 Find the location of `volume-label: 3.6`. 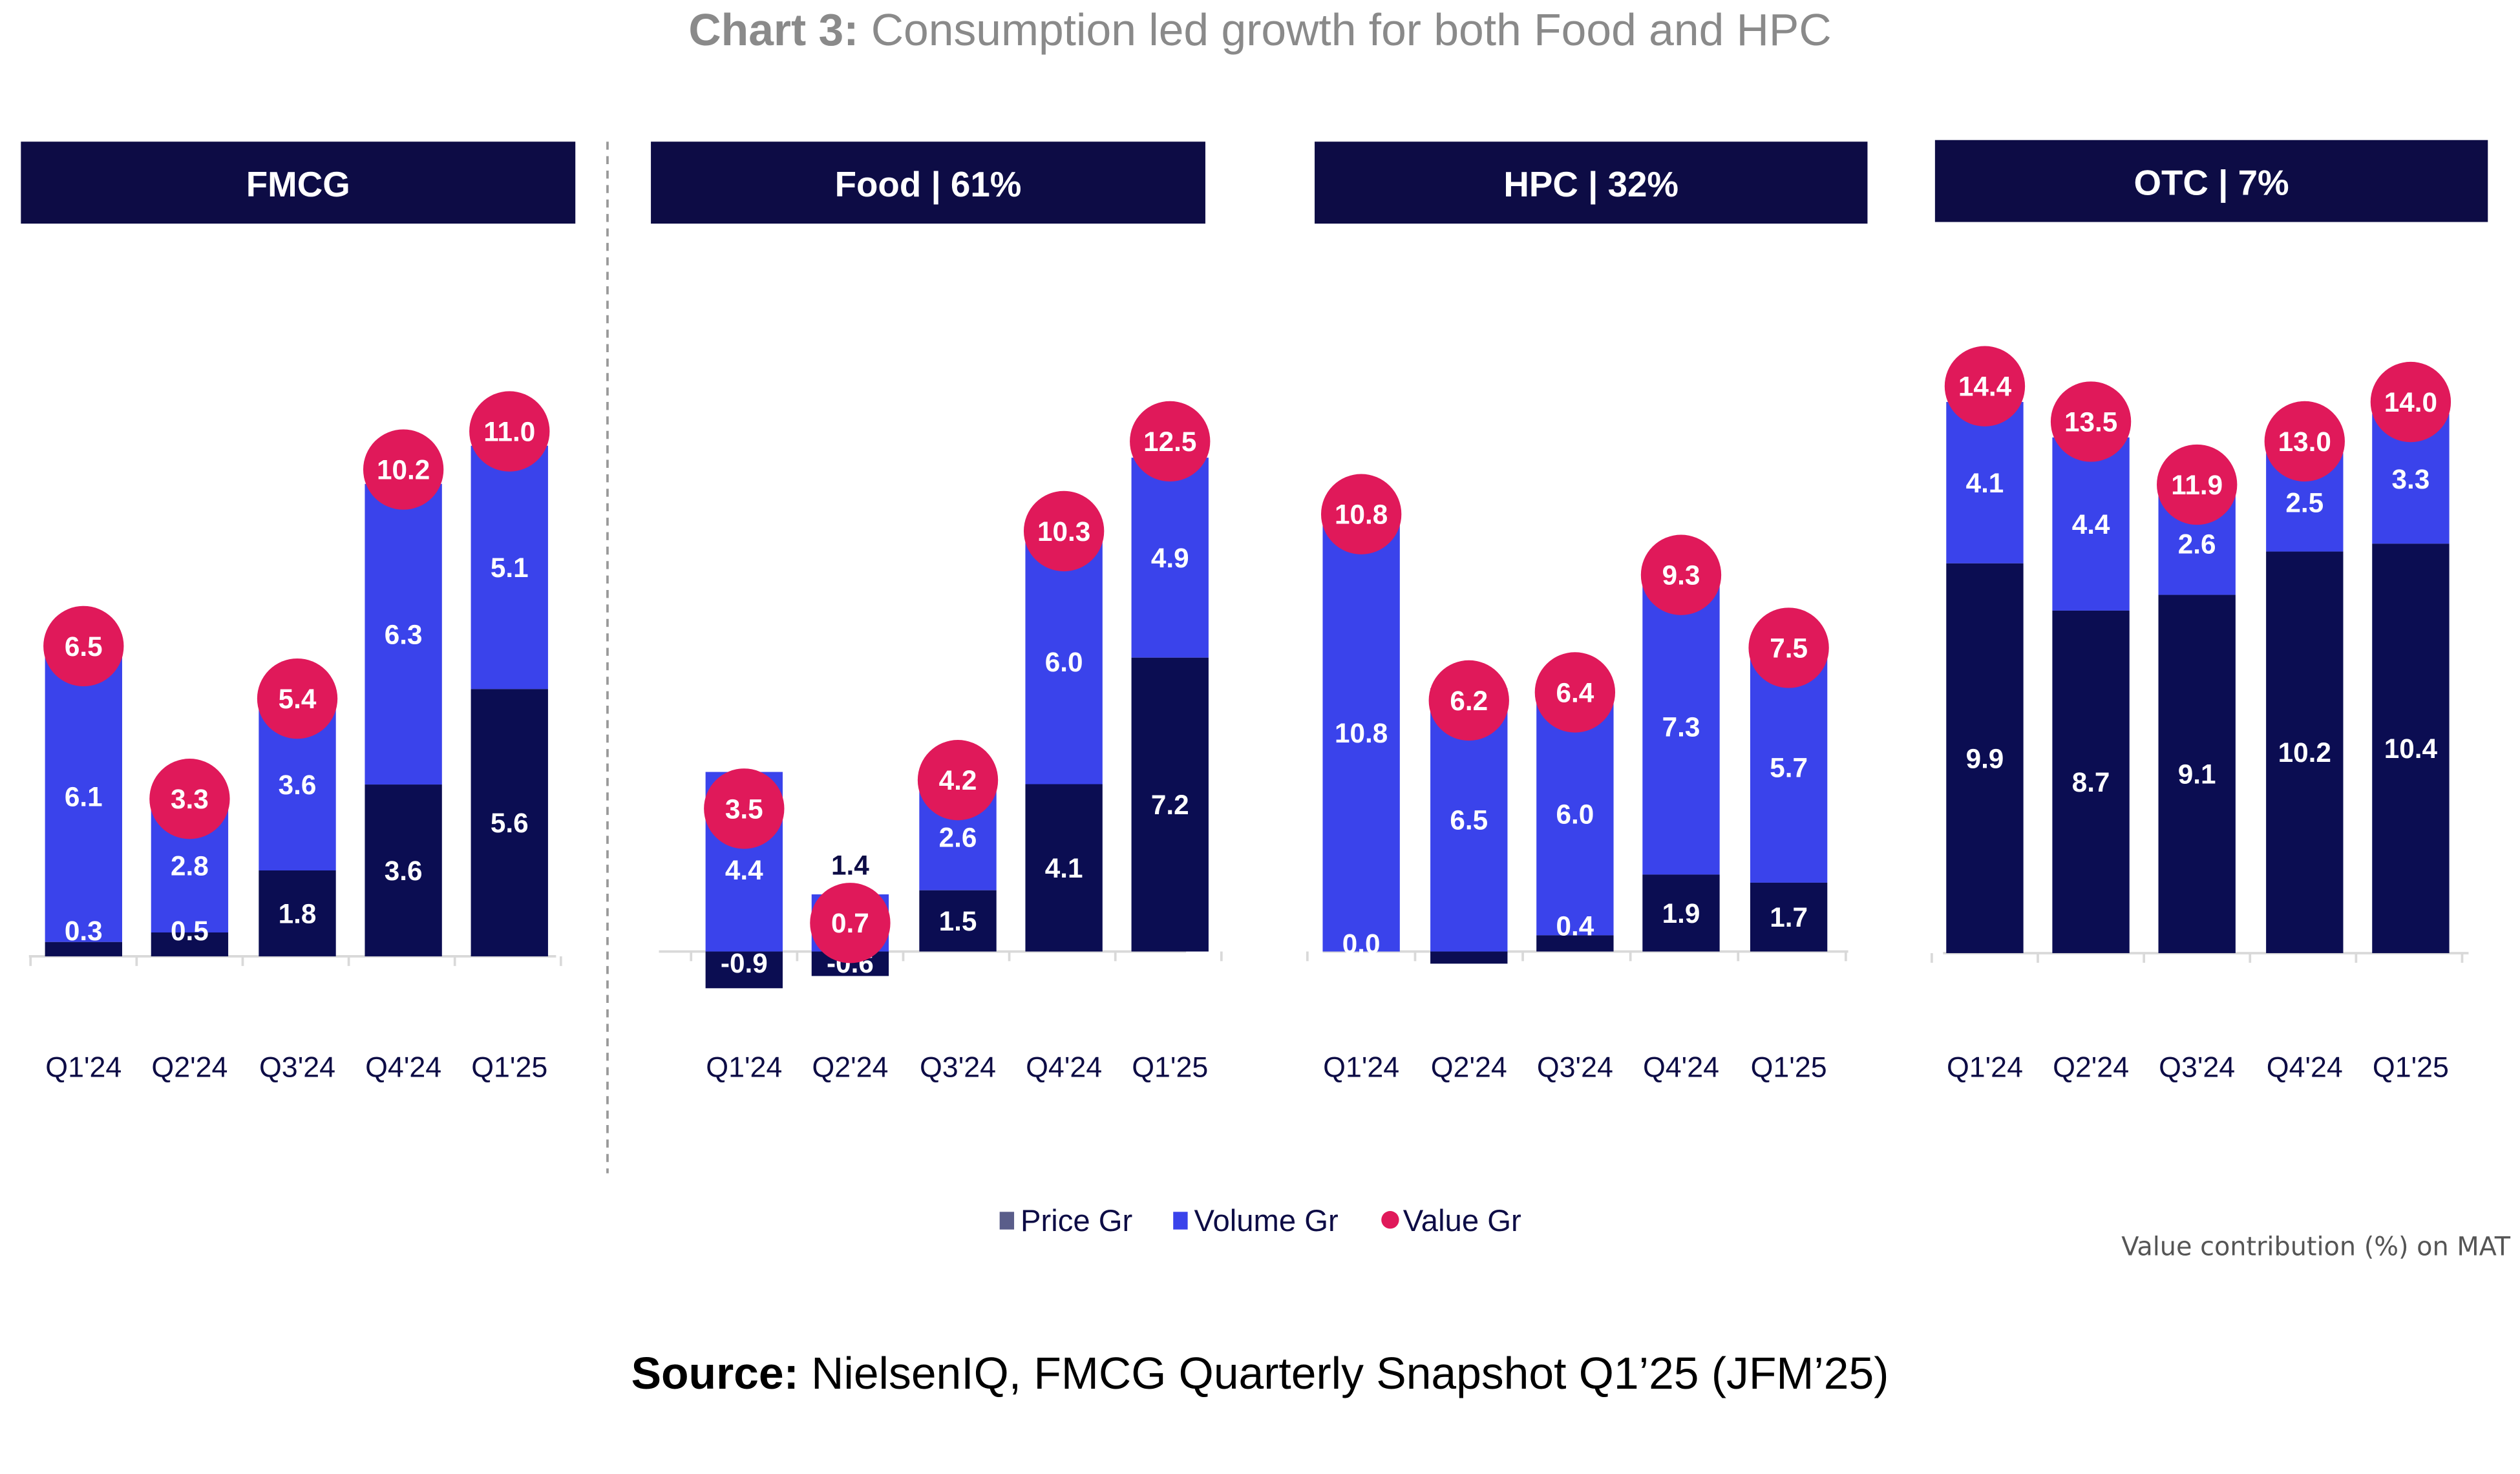

volume-label: 3.6 is located at coordinates (298, 785).